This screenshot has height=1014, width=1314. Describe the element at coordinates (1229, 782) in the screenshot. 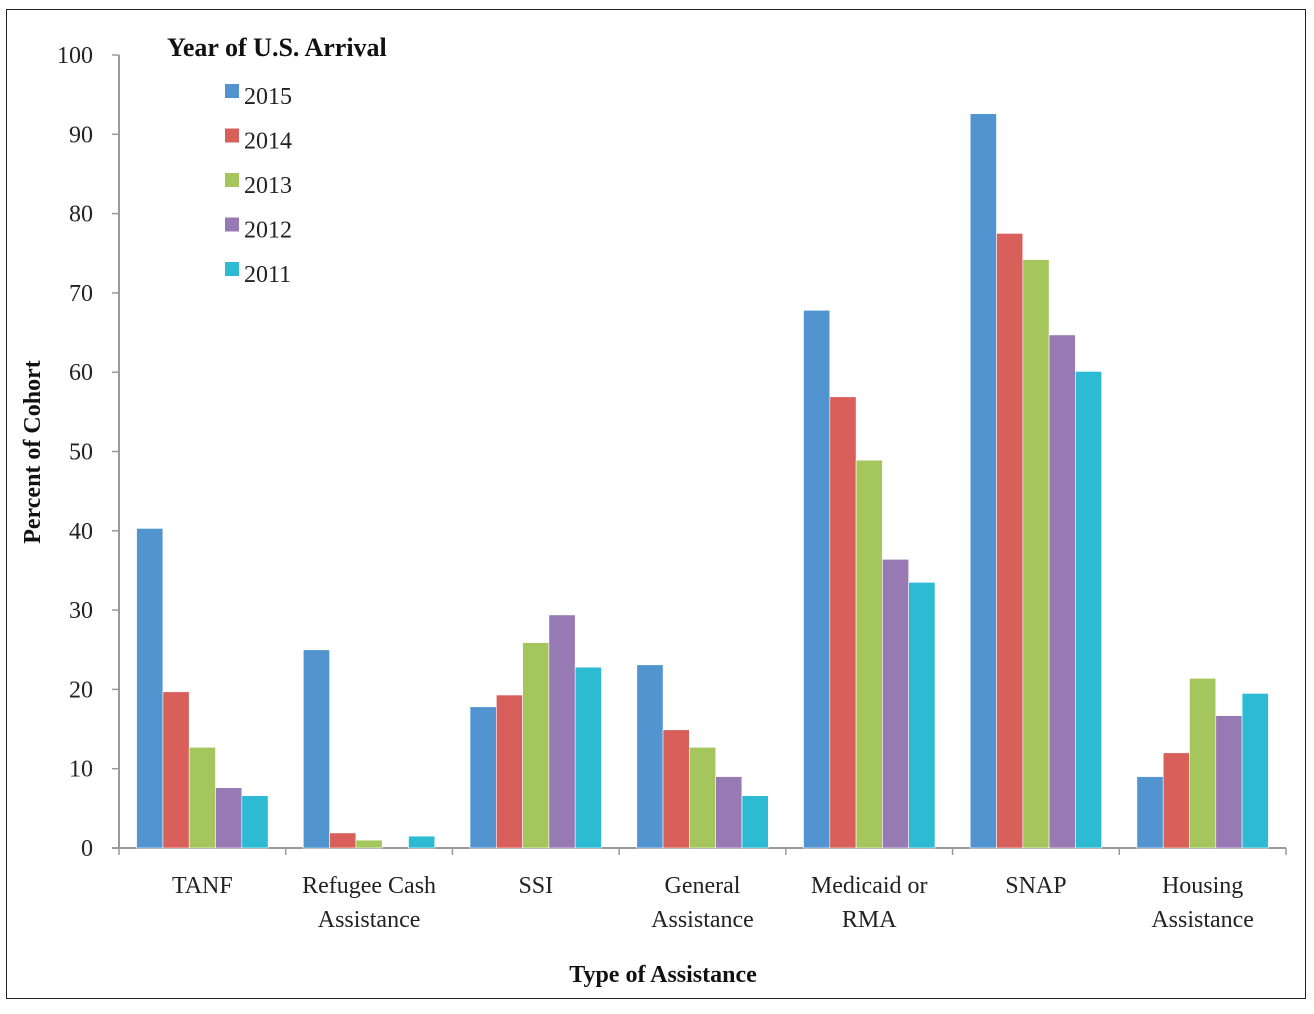

I see `bar-2012-housing-assistance` at that location.